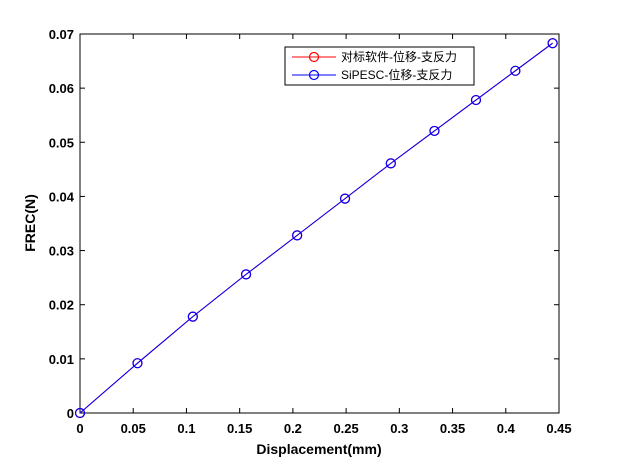 This screenshot has height=468, width=617. What do you see at coordinates (345, 428) in the screenshot?
I see `x-tick-label: 0.25` at bounding box center [345, 428].